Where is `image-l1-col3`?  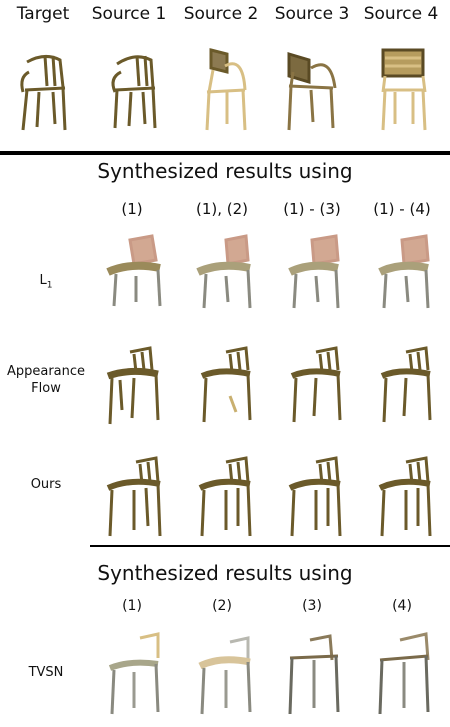
image-l1-col3 is located at coordinates (320, 277).